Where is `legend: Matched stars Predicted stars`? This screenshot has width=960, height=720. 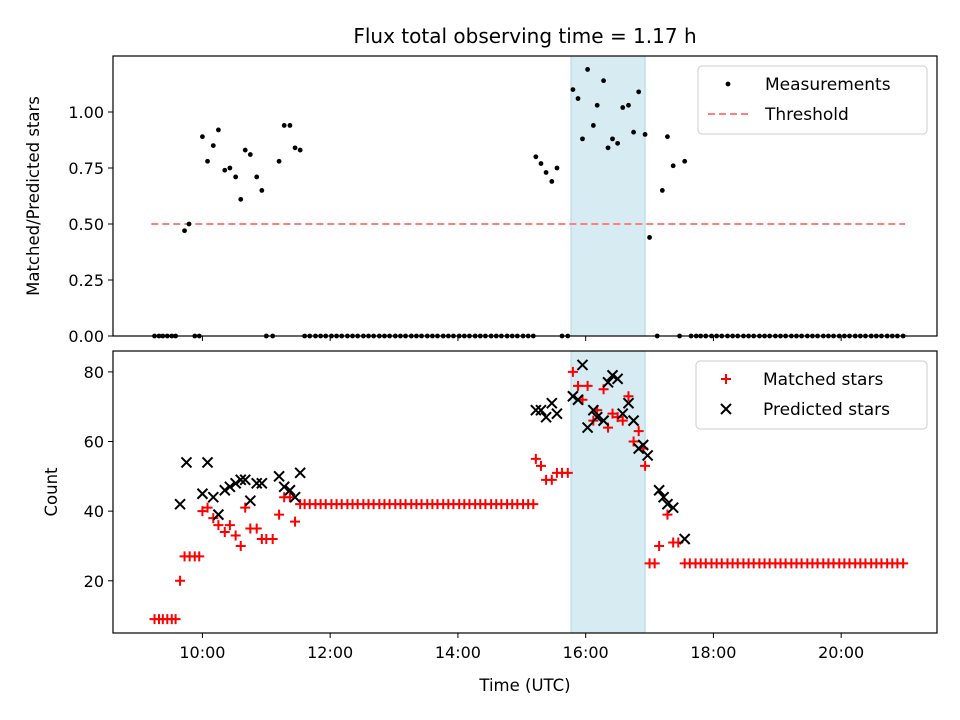 legend: Matched stars Predicted stars is located at coordinates (811, 395).